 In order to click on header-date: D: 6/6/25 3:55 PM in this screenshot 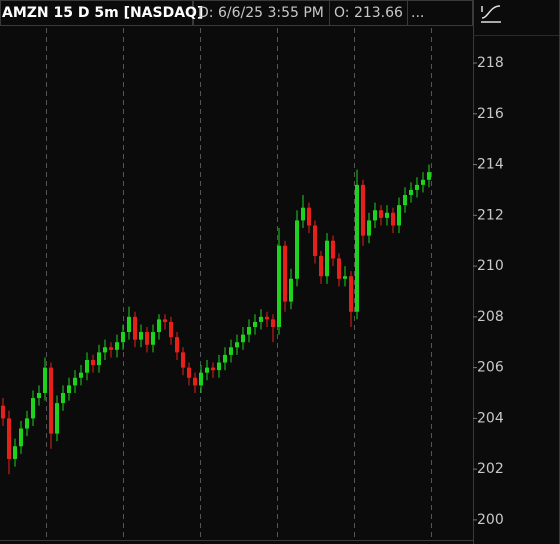, I will do `click(261, 13)`.